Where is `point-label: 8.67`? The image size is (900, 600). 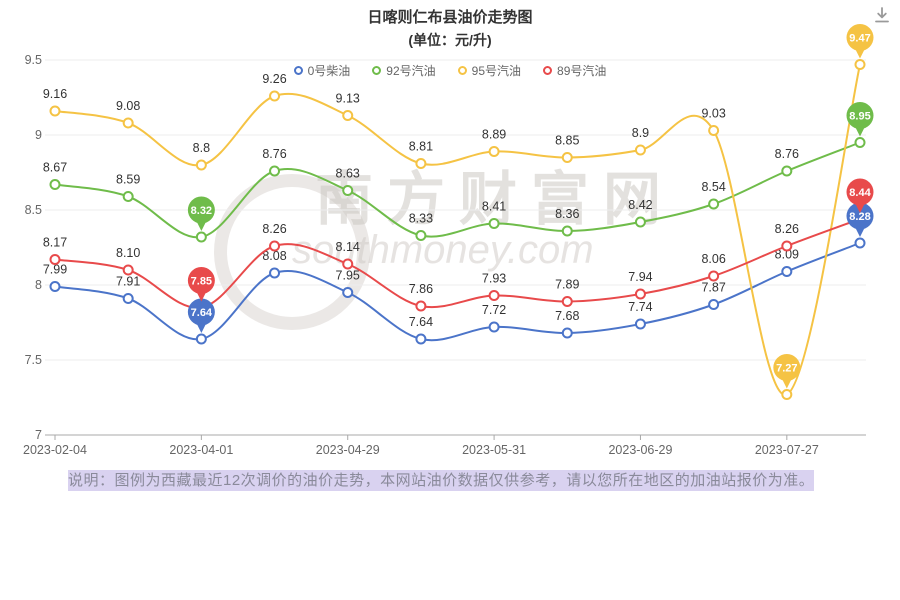
point-label: 8.67 is located at coordinates (55, 168).